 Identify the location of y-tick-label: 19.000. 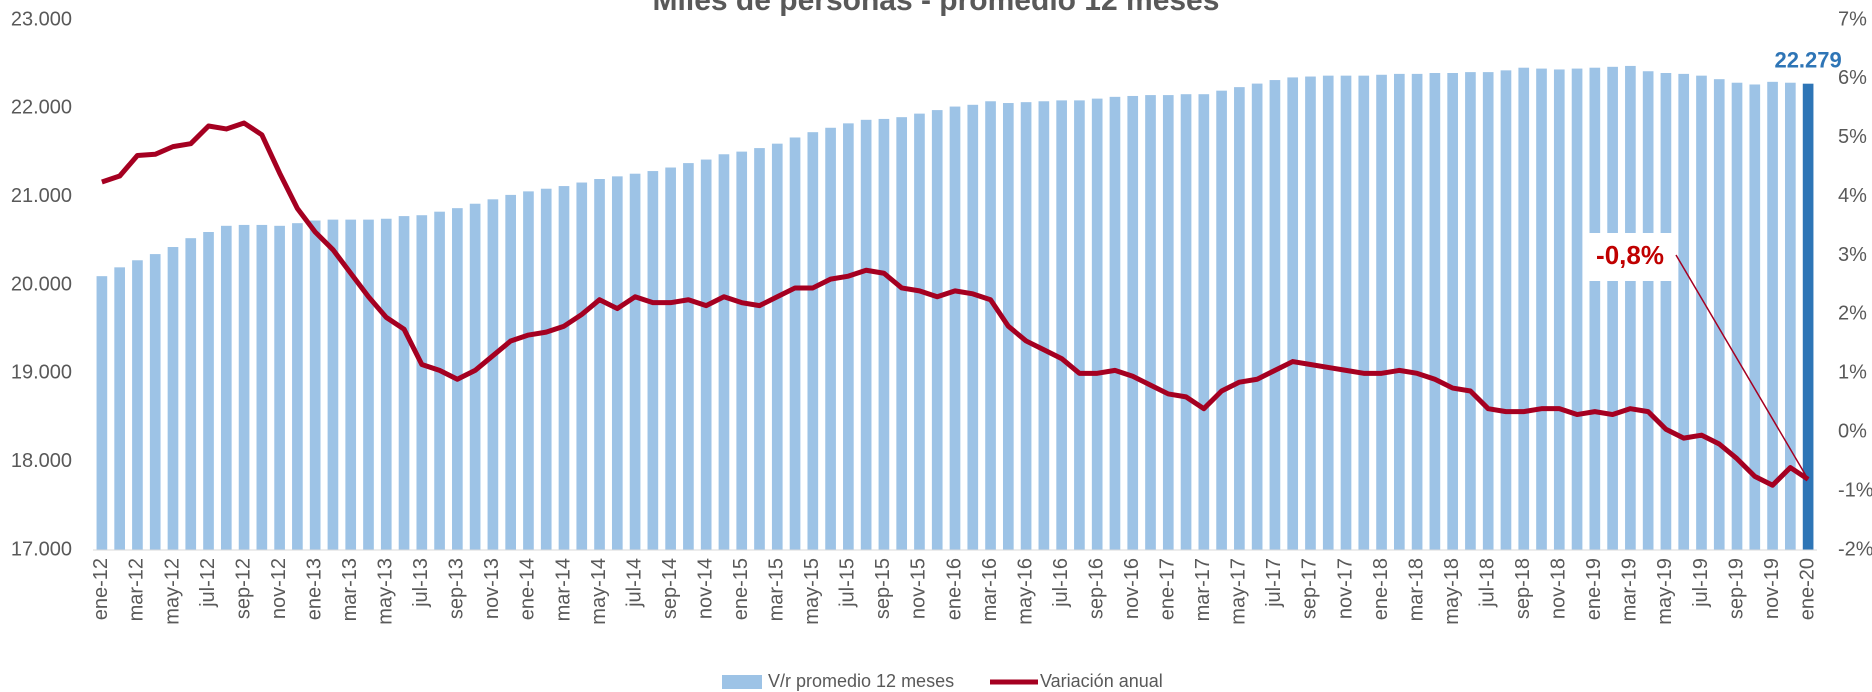
(41, 373).